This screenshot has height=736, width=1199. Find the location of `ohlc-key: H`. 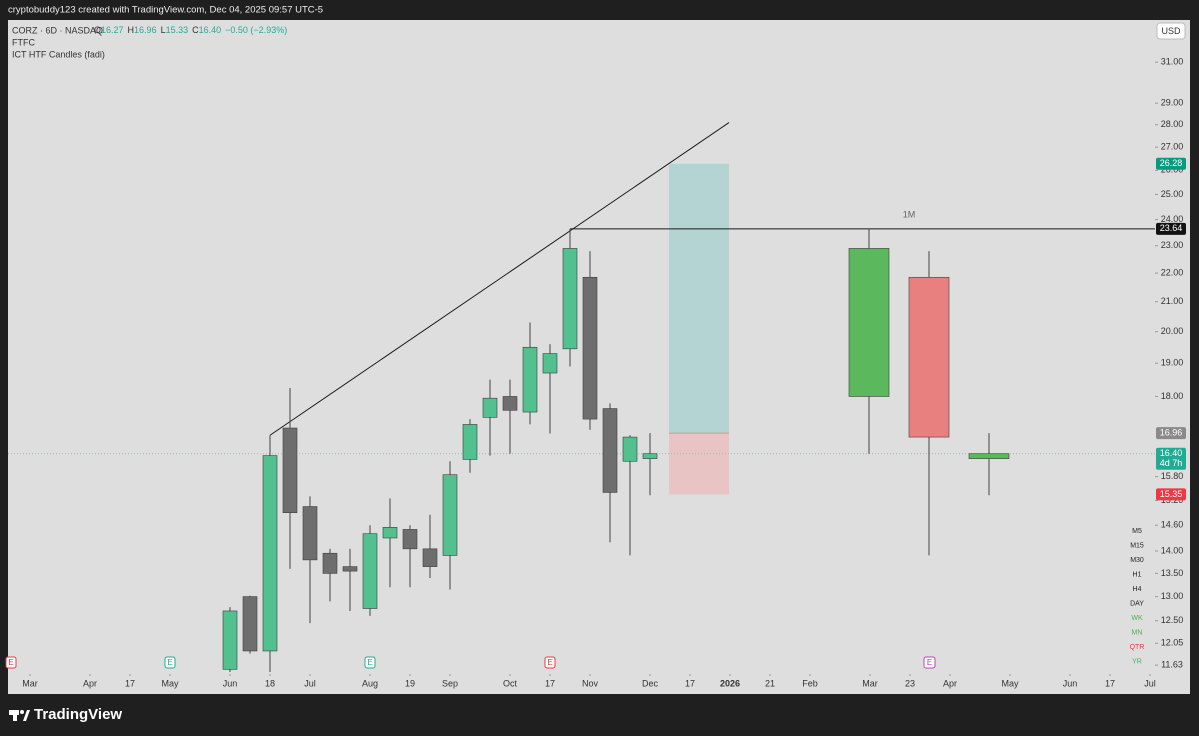

ohlc-key: H is located at coordinates (131, 30).